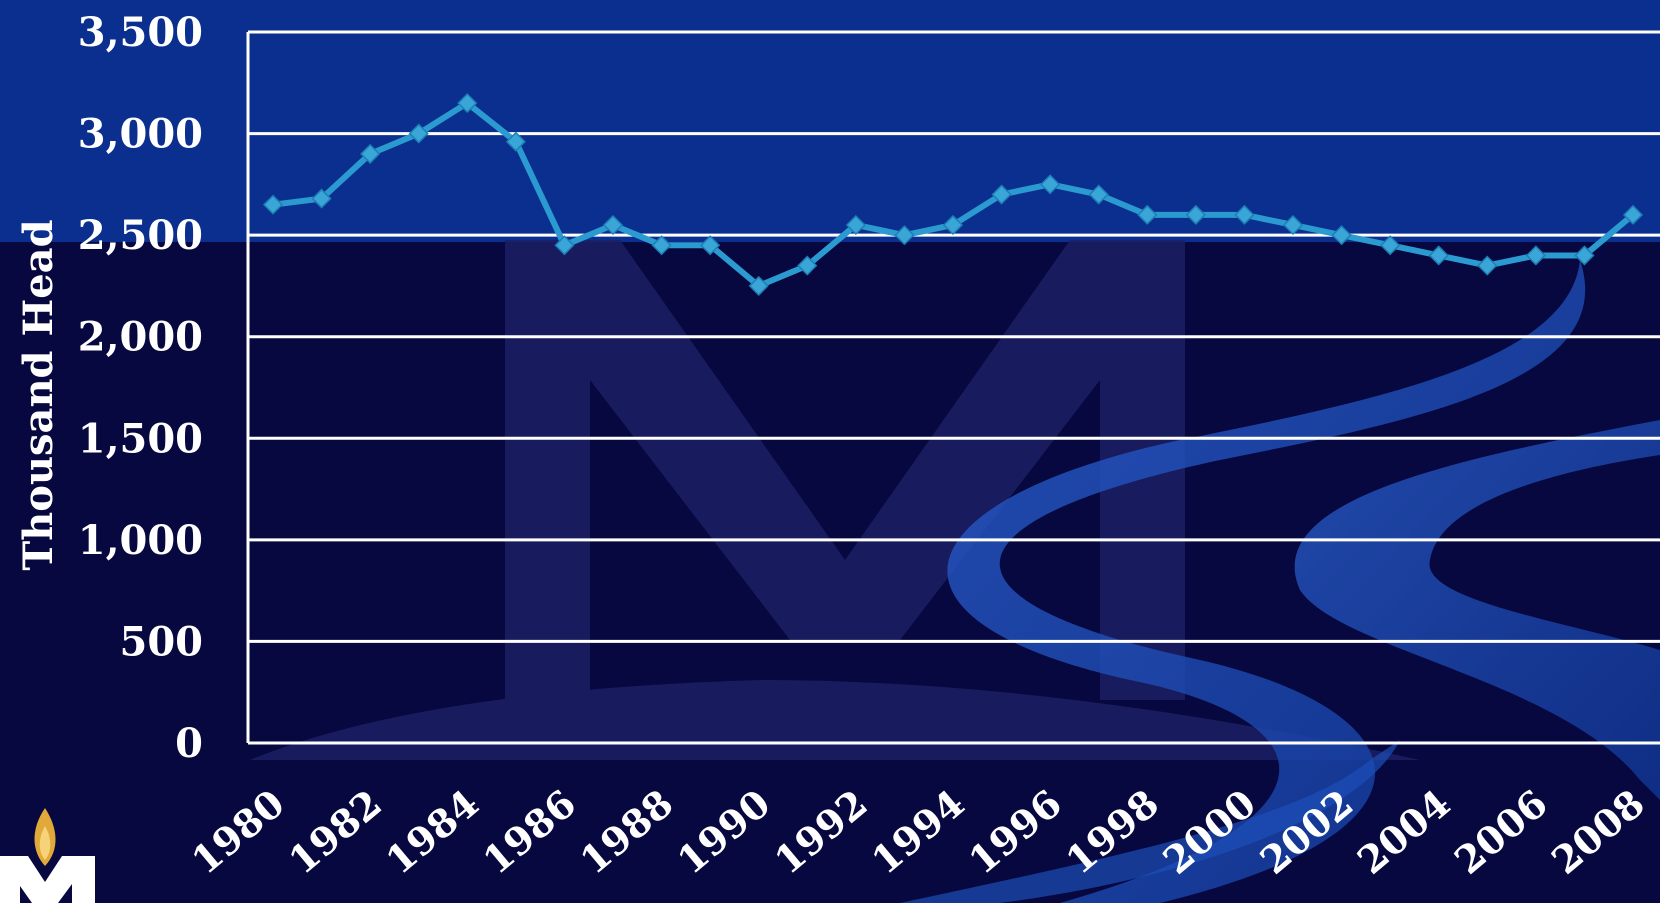  I want to click on data-point-2008, so click(1633, 214).